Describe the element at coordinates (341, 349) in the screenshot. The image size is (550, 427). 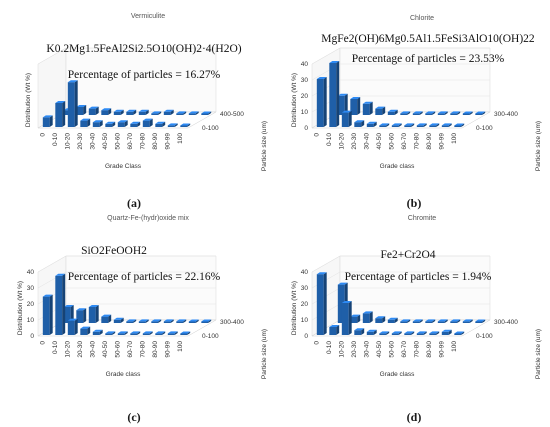
I see `x-tick-label: 10-20` at that location.